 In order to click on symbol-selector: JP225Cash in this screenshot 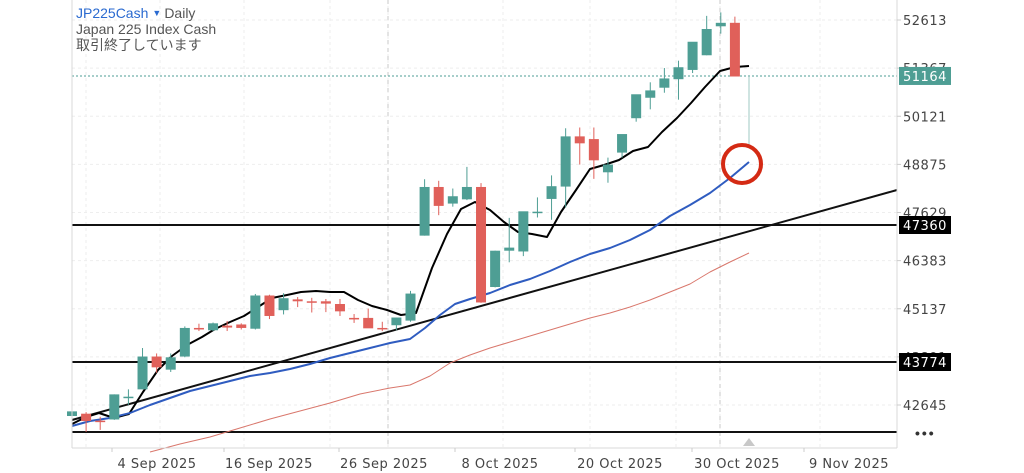, I will do `click(112, 13)`.